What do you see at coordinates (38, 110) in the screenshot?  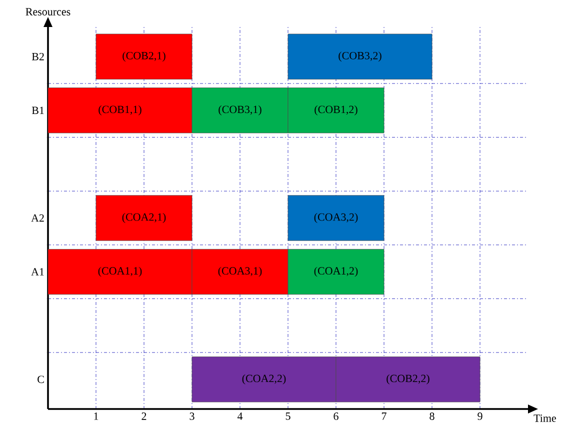 I see `y-tick-label: B1` at bounding box center [38, 110].